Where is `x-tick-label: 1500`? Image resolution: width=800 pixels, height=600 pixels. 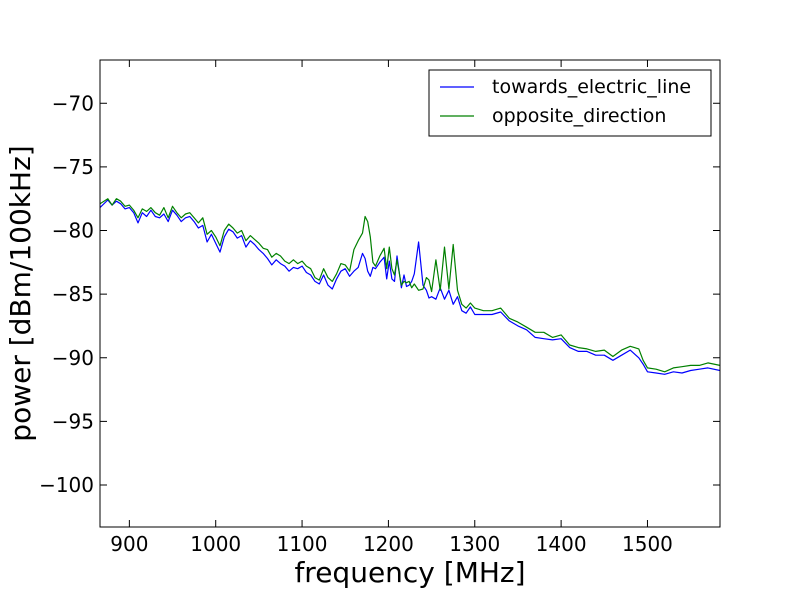 x-tick-label: 1500 is located at coordinates (647, 544).